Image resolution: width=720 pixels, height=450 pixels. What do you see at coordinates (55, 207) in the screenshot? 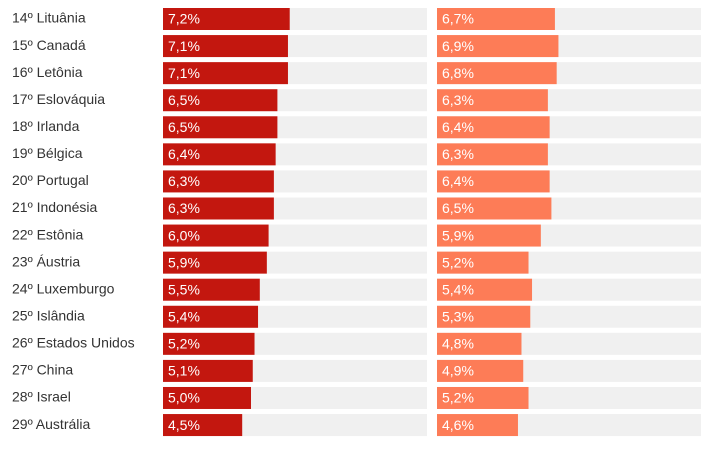
I see `row-label: 21º Indonésia` at bounding box center [55, 207].